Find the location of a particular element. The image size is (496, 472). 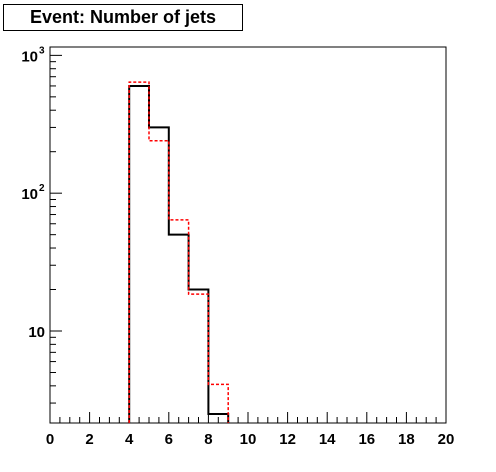

x-tick-label: 6 is located at coordinates (169, 439).